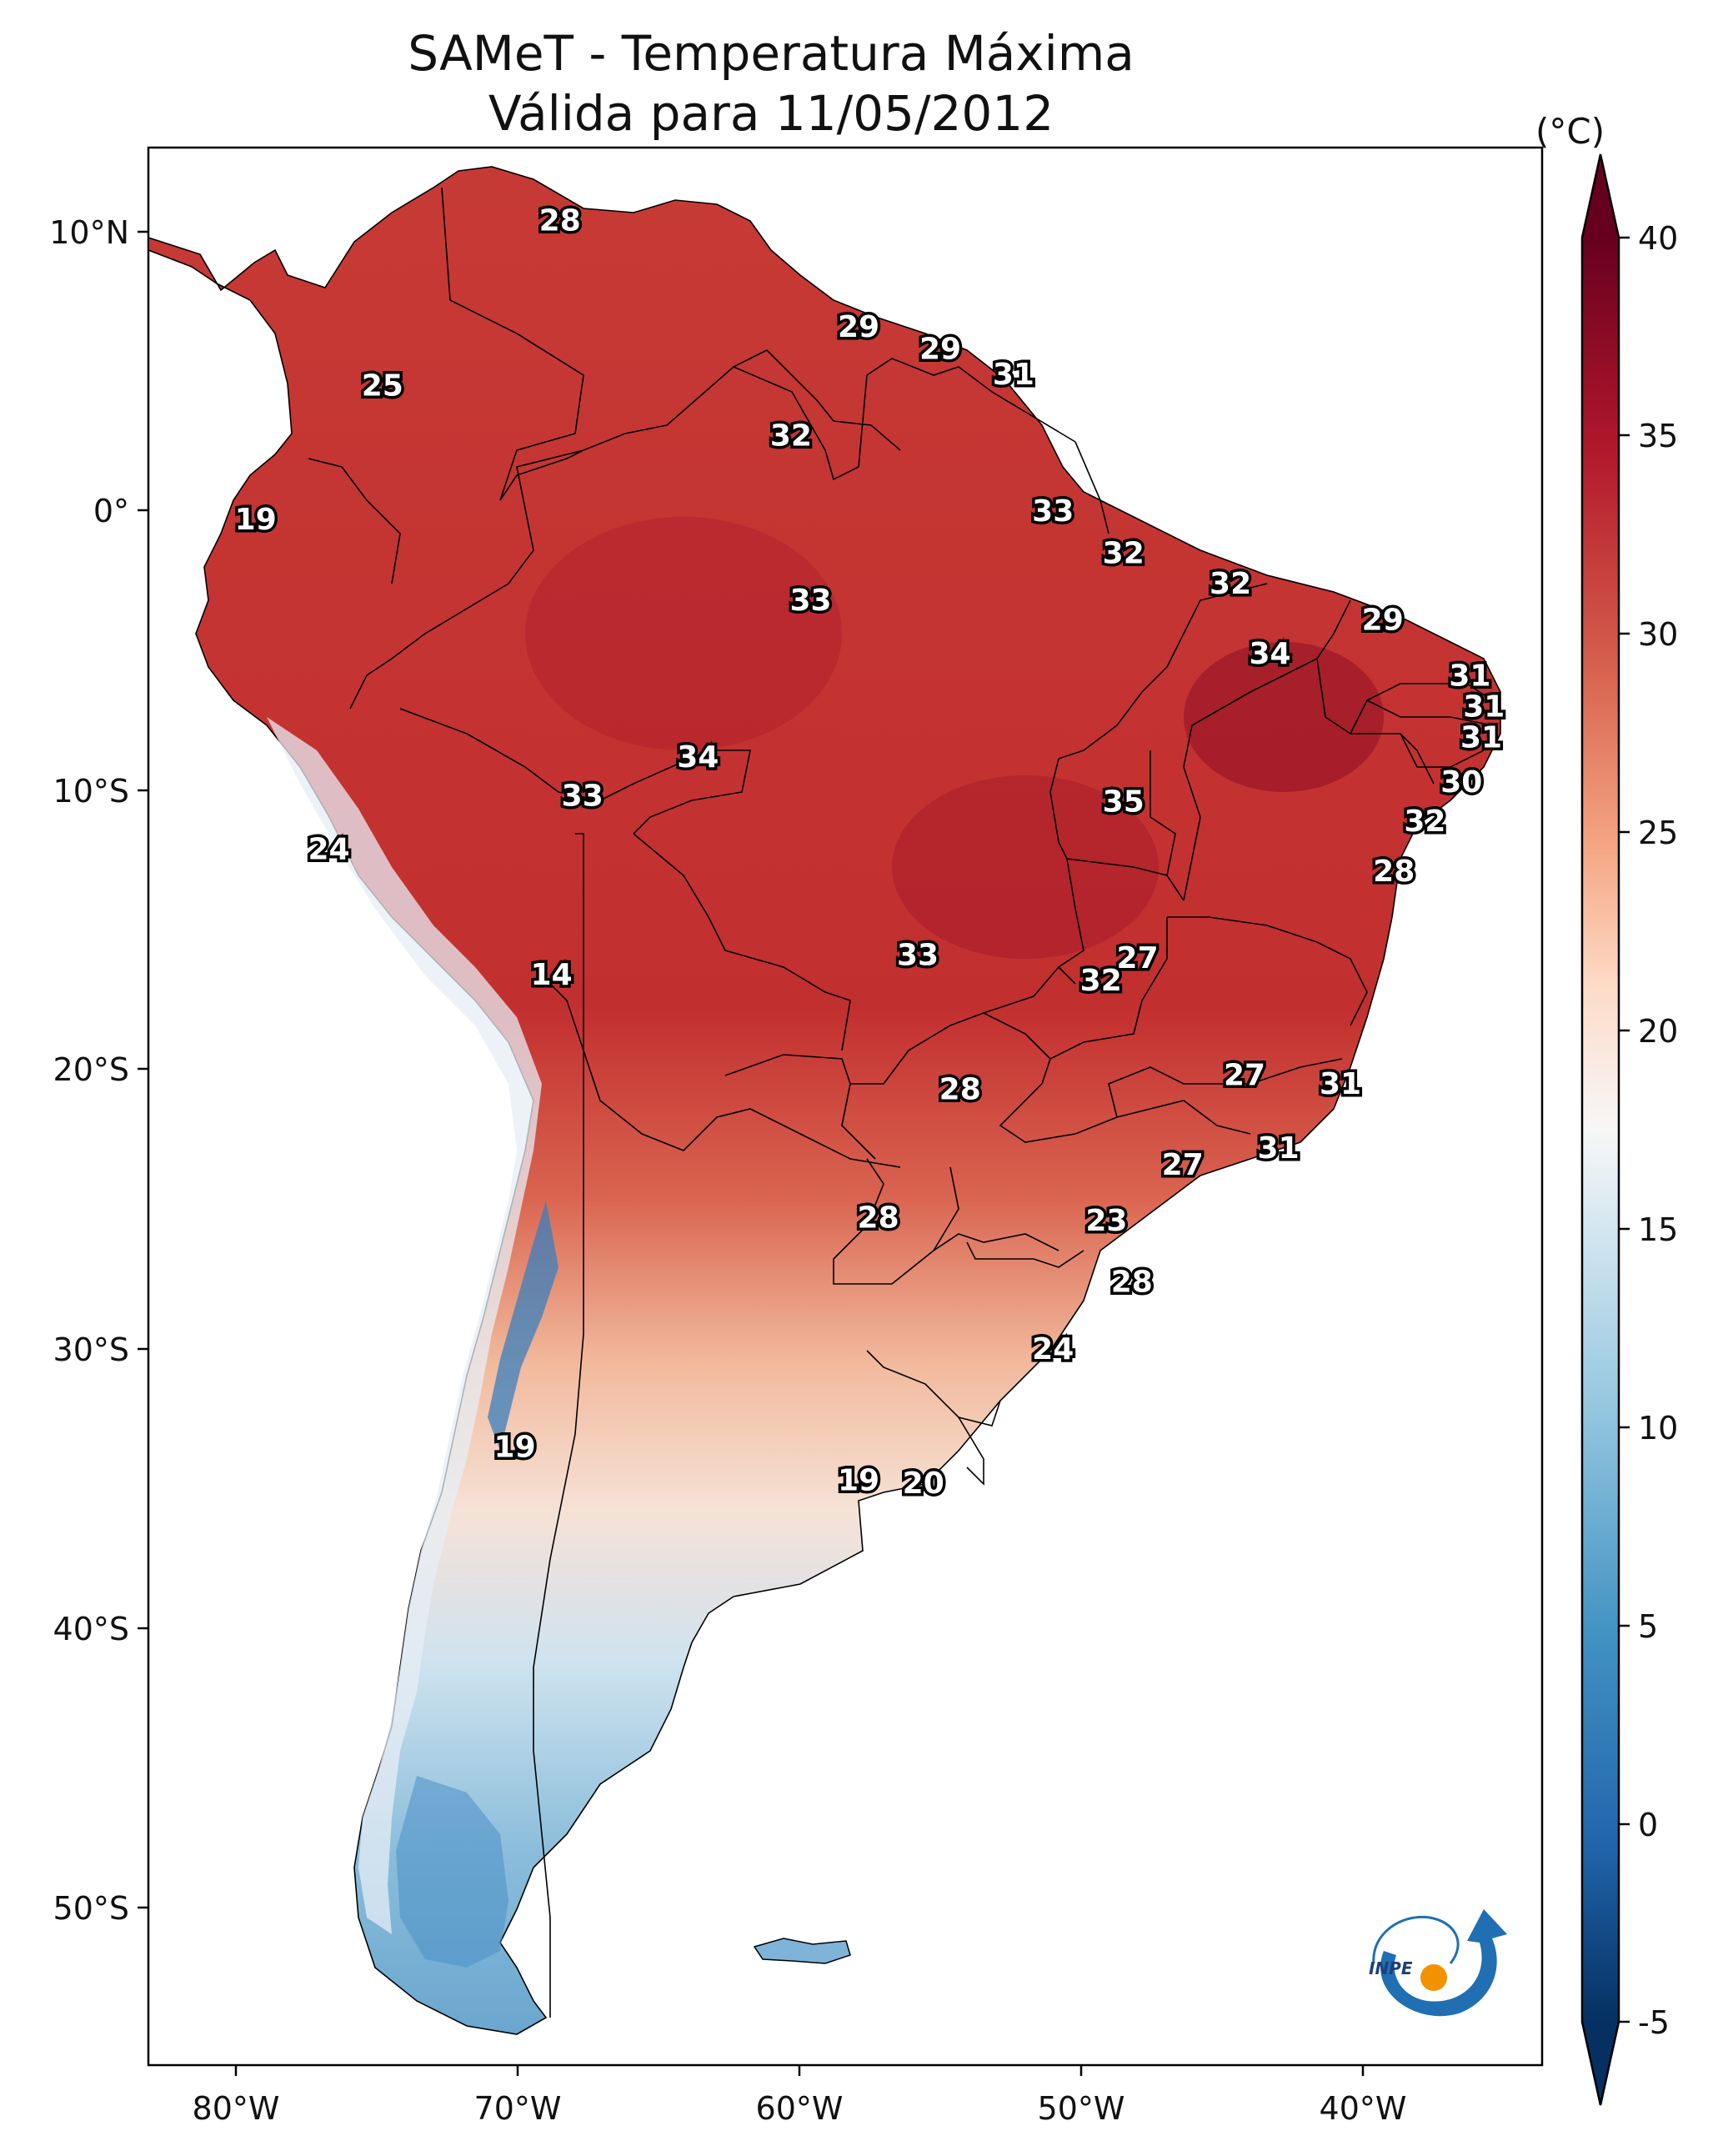 The height and width of the screenshot is (2156, 1723). I want to click on colorbar-tick-label: 20, so click(1658, 1031).